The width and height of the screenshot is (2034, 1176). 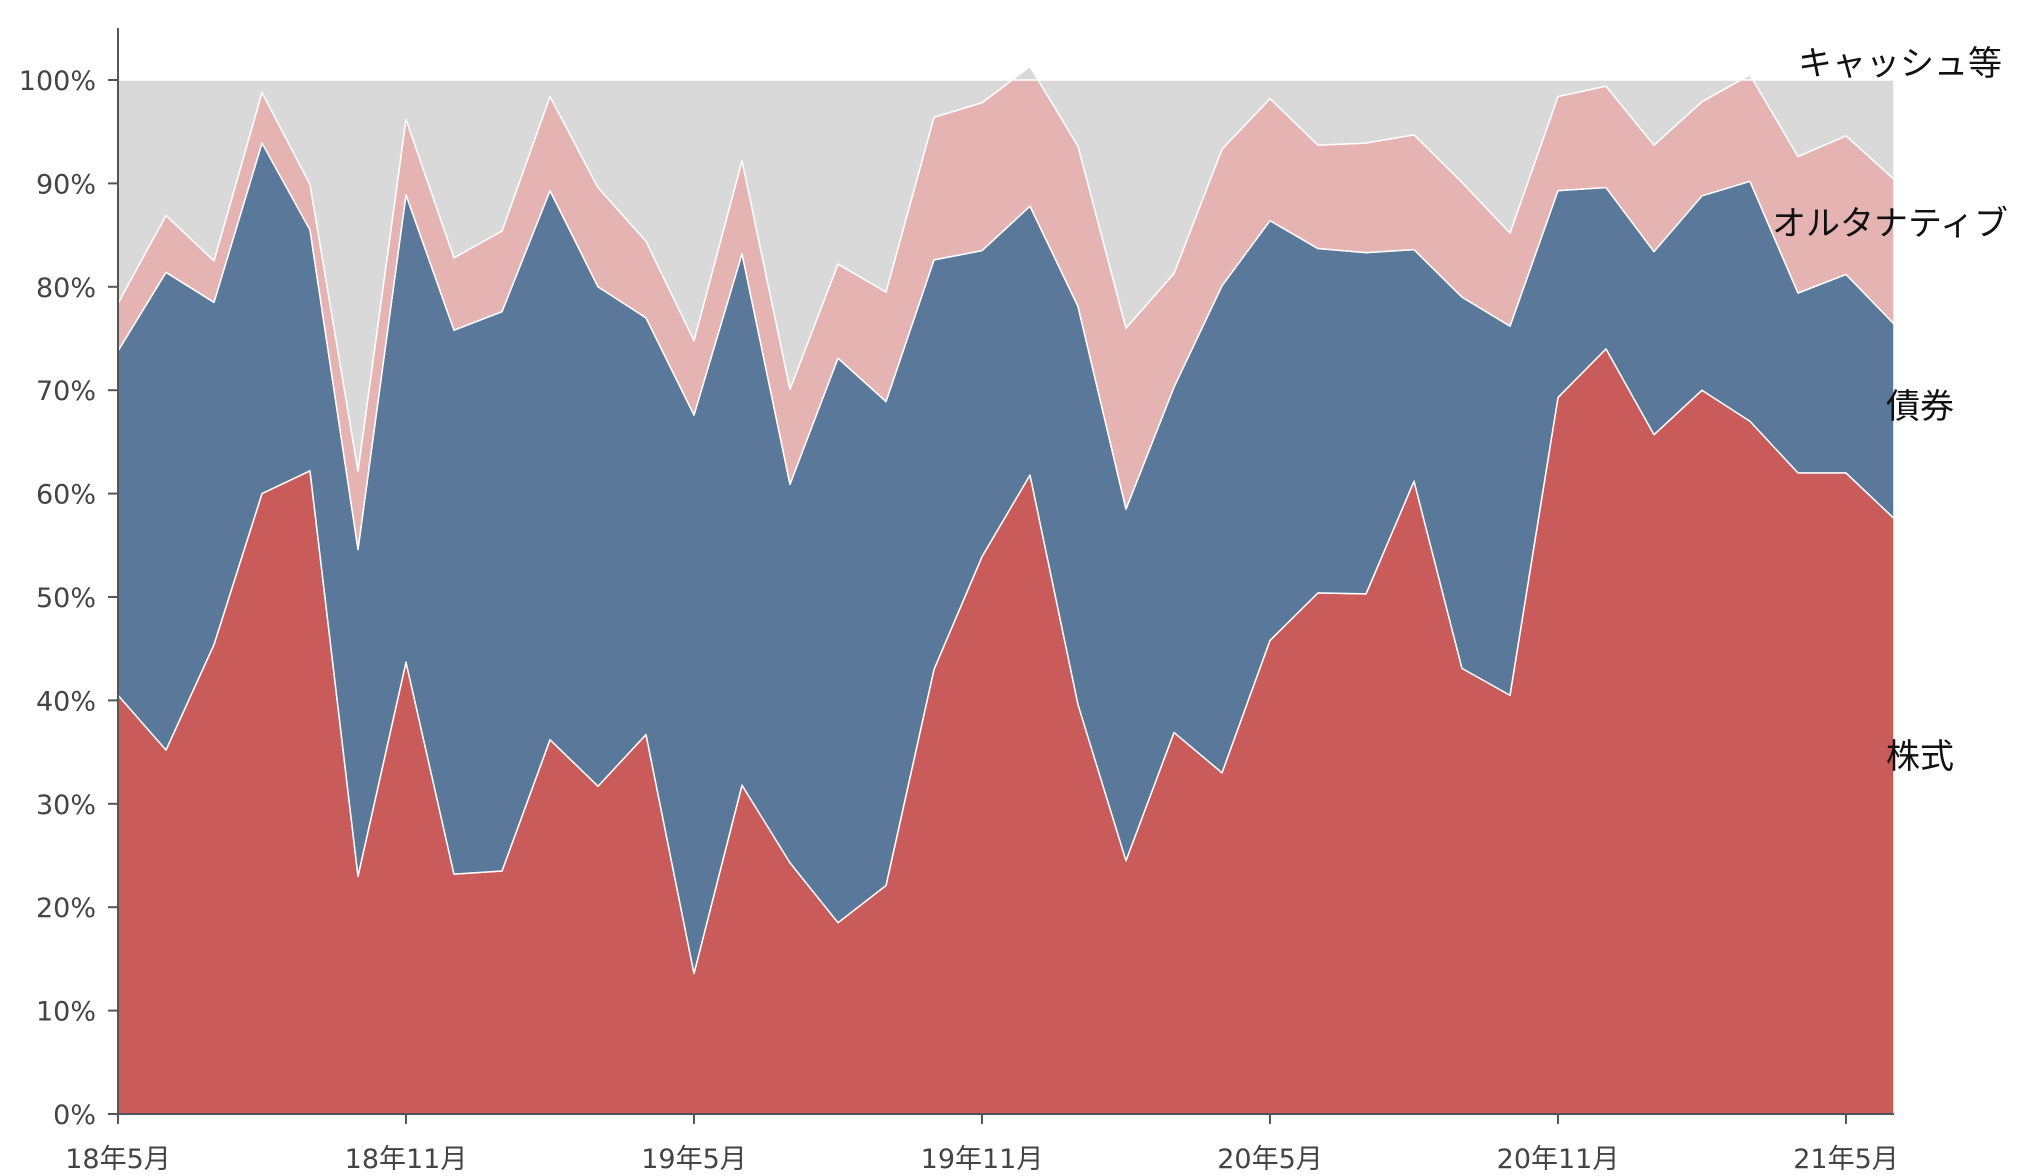 I want to click on x-axis-tick-labels: 18年5月 18年11月 19年5月 19年11月 20年5月 20年11月 21年5月, so click(x=982, y=1159).